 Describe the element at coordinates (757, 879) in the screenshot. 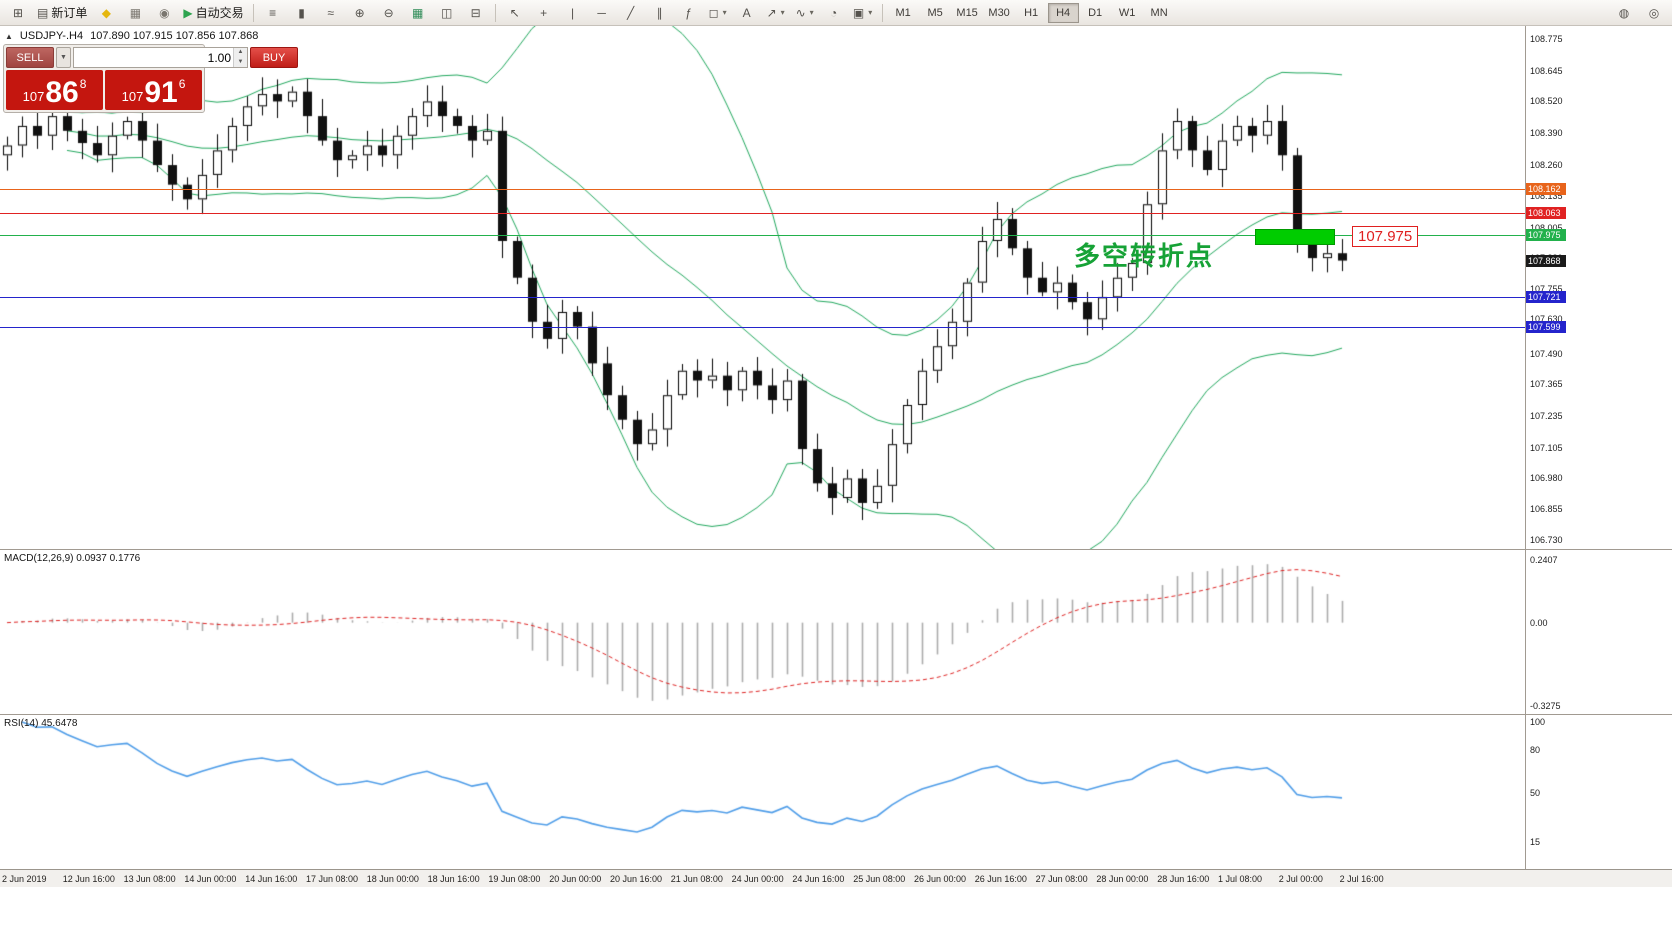

I see `time-axis-label: 24 Jun 00:00` at that location.